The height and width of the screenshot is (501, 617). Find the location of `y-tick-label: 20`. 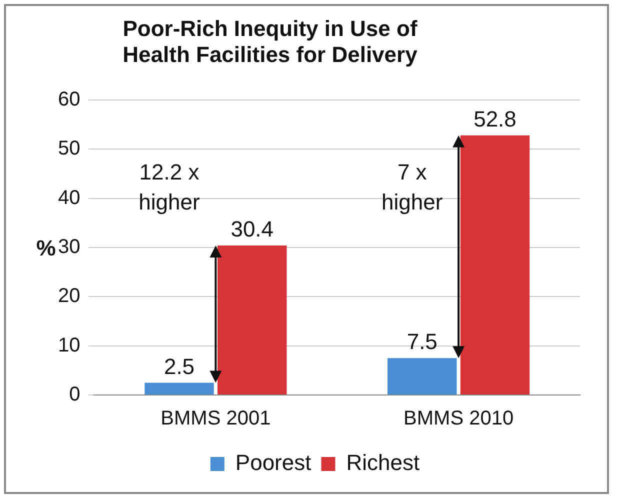

y-tick-label: 20 is located at coordinates (69, 296).